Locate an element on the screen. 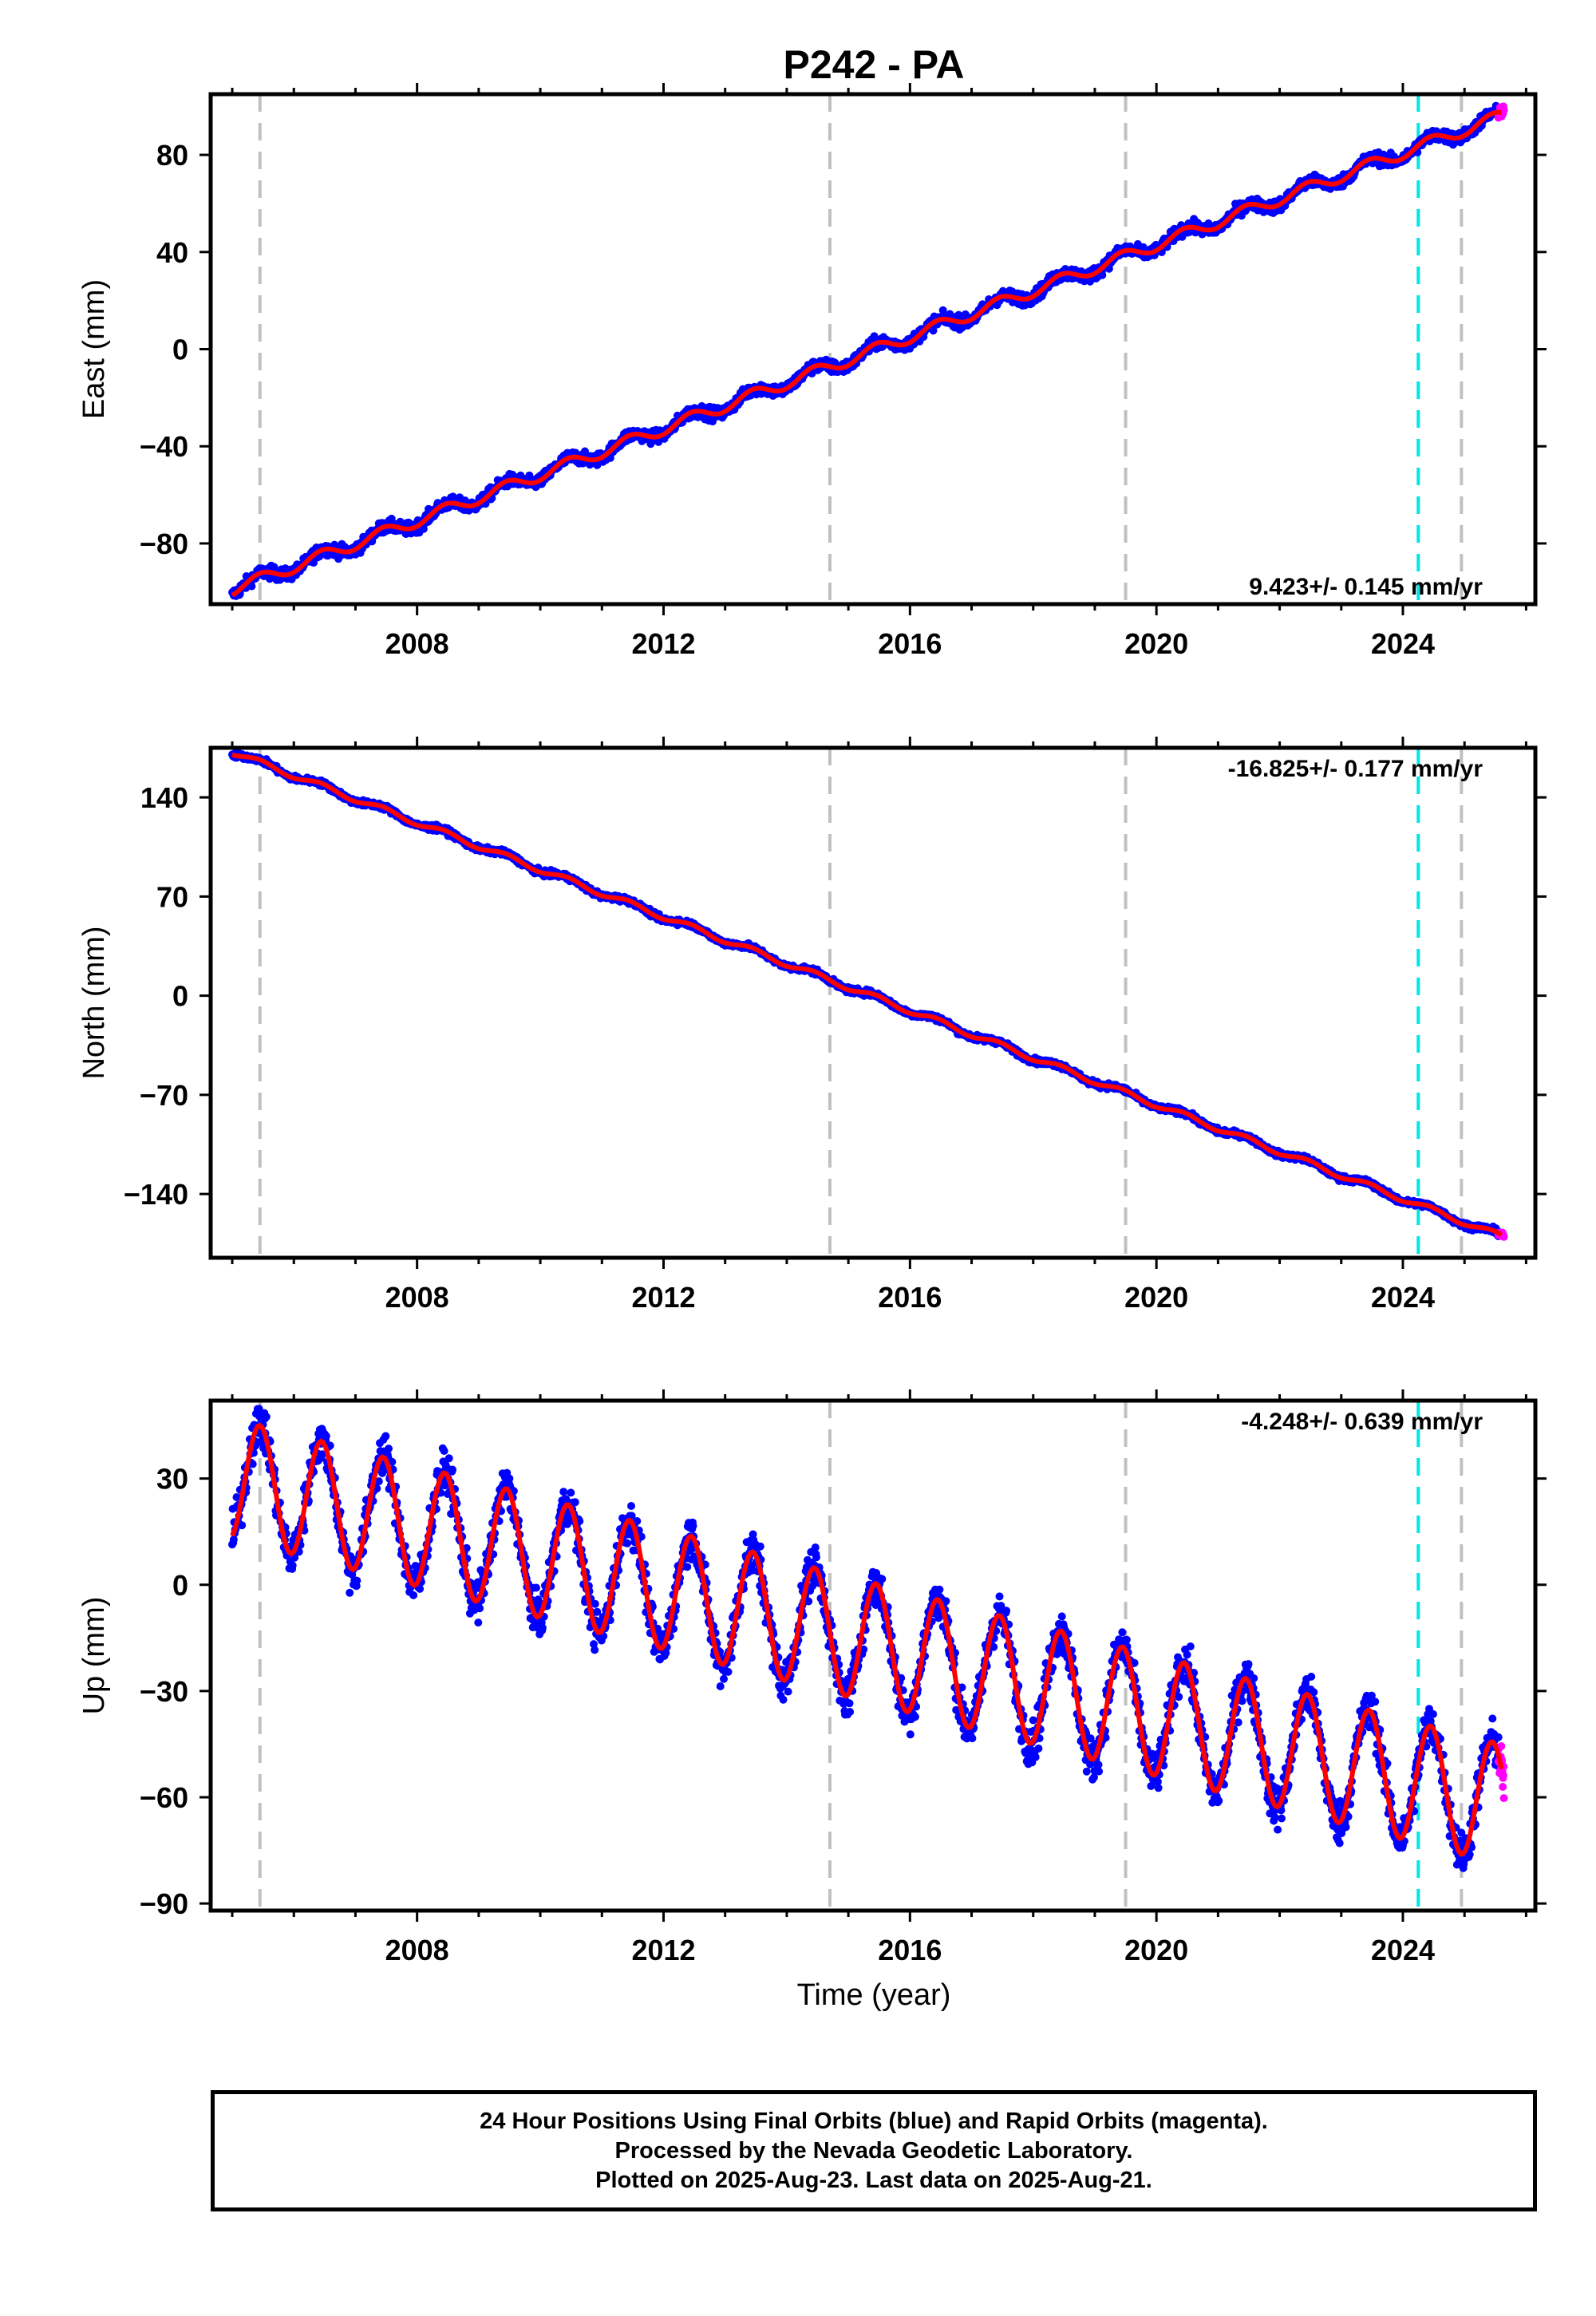 The width and height of the screenshot is (1596, 2316). y-tick-label: −80 is located at coordinates (164, 544).